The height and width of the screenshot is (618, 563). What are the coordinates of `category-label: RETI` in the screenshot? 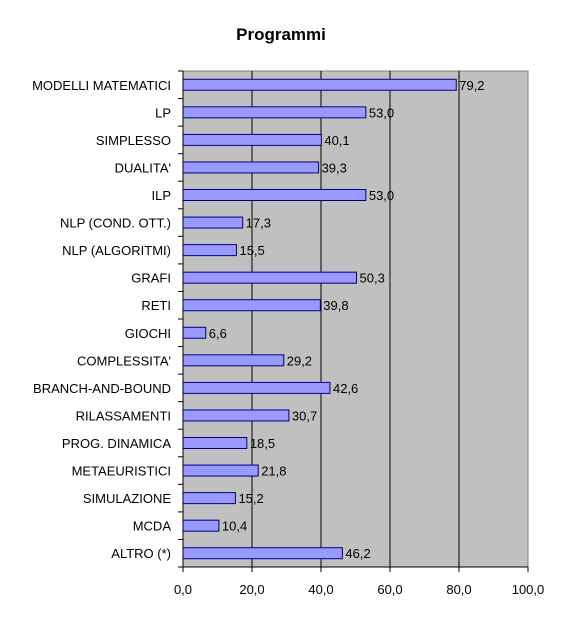 It's located at (156, 305).